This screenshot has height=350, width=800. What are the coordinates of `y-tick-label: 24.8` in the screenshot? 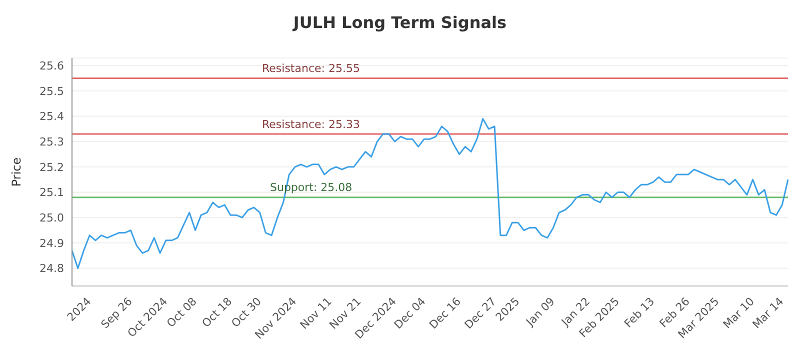 It's located at (52, 269).